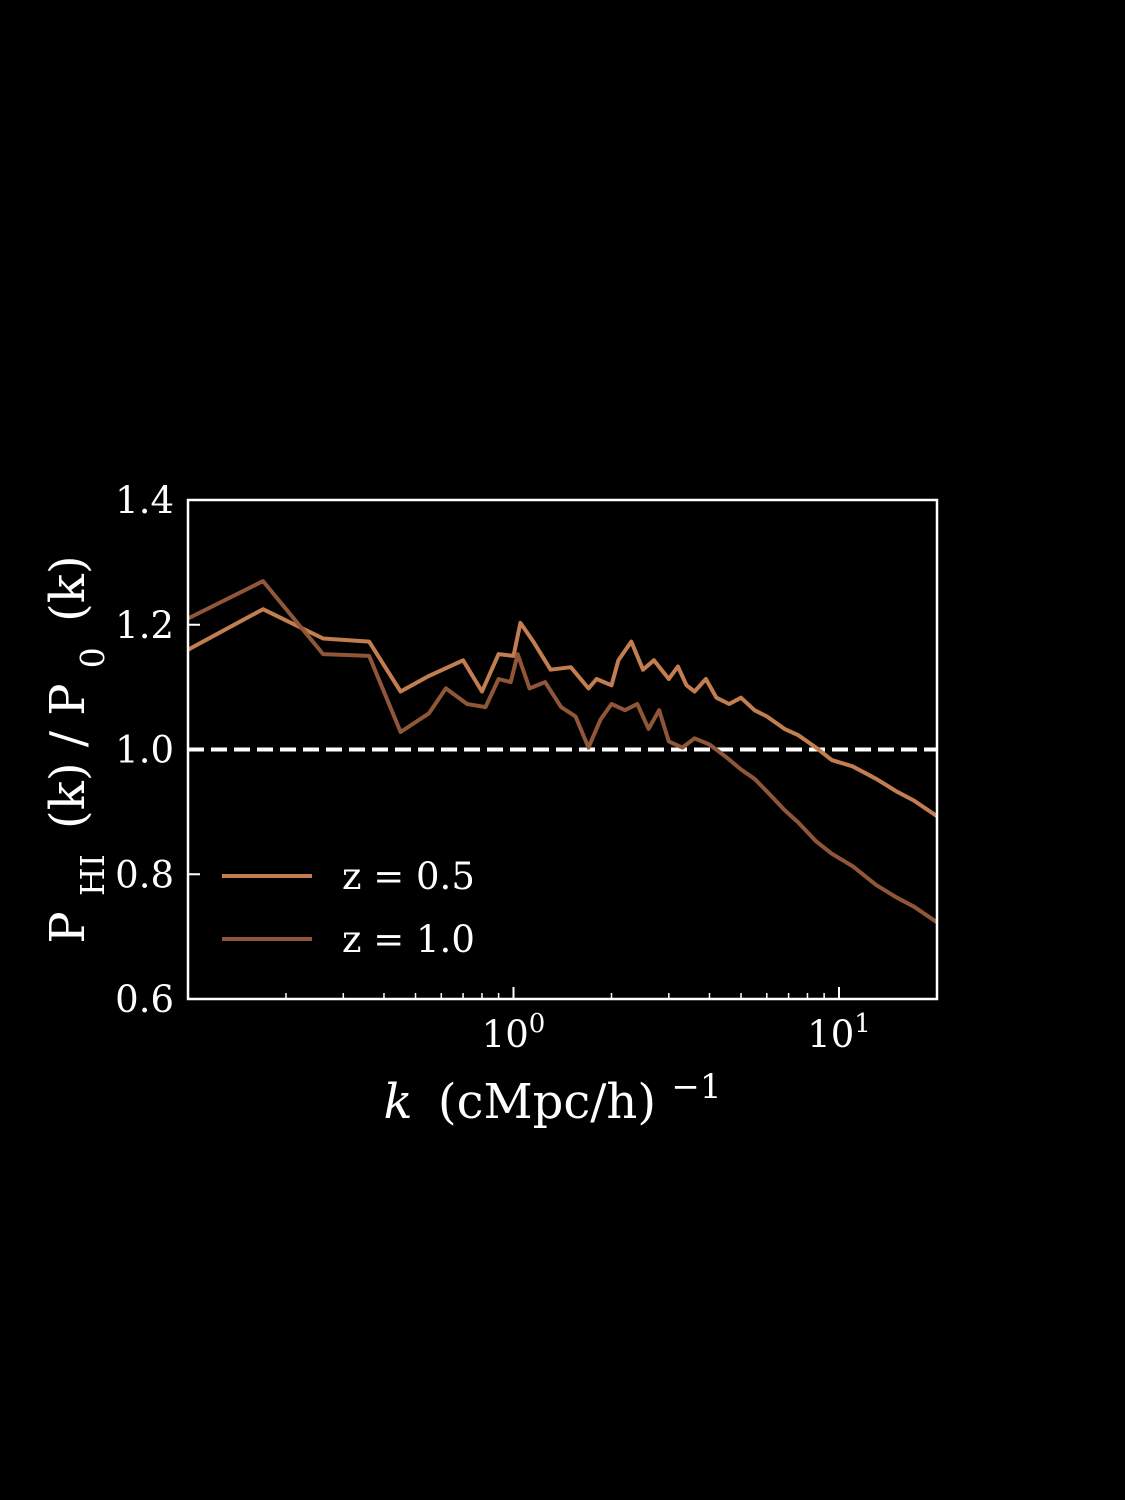  What do you see at coordinates (144, 750) in the screenshot?
I see `y-tick-label-2: 1.0` at bounding box center [144, 750].